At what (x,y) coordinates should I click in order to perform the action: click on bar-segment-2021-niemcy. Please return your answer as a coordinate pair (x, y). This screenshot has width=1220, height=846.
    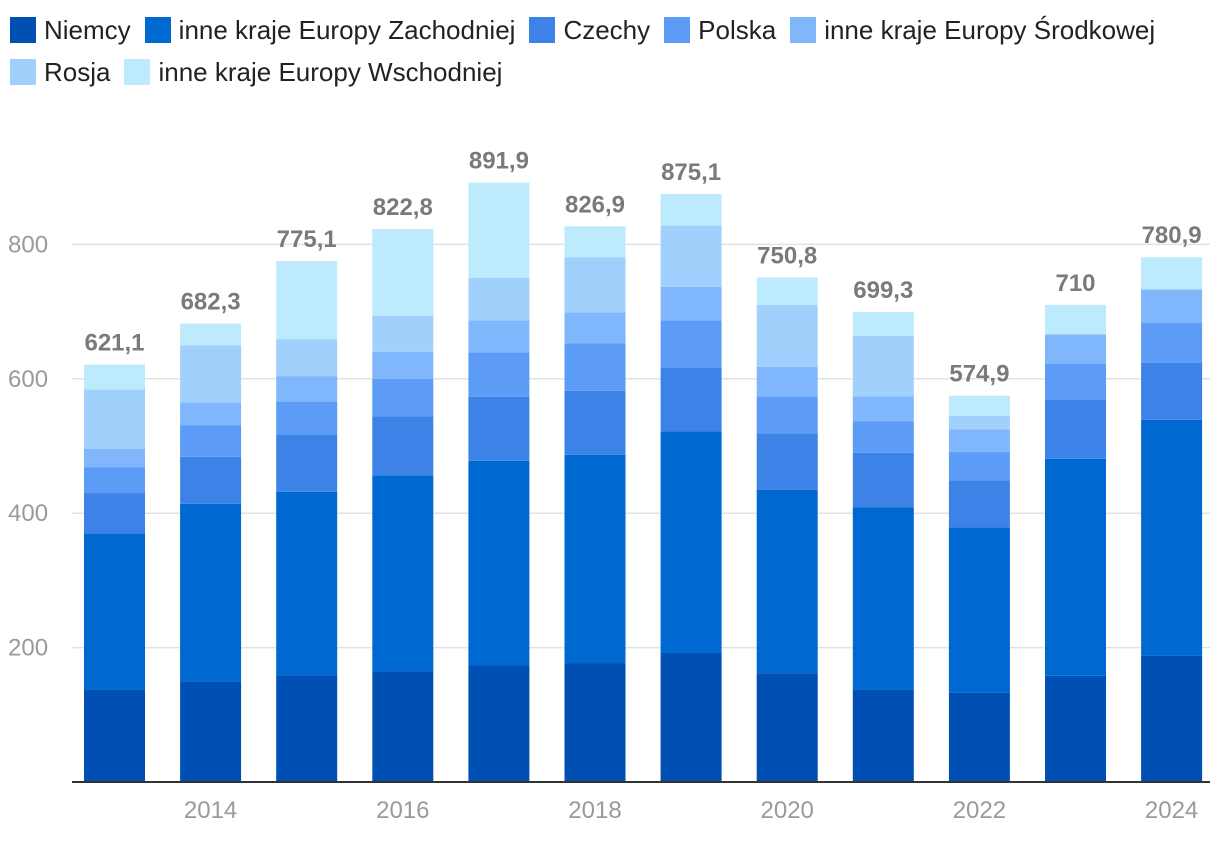
    Looking at the image, I should click on (883, 735).